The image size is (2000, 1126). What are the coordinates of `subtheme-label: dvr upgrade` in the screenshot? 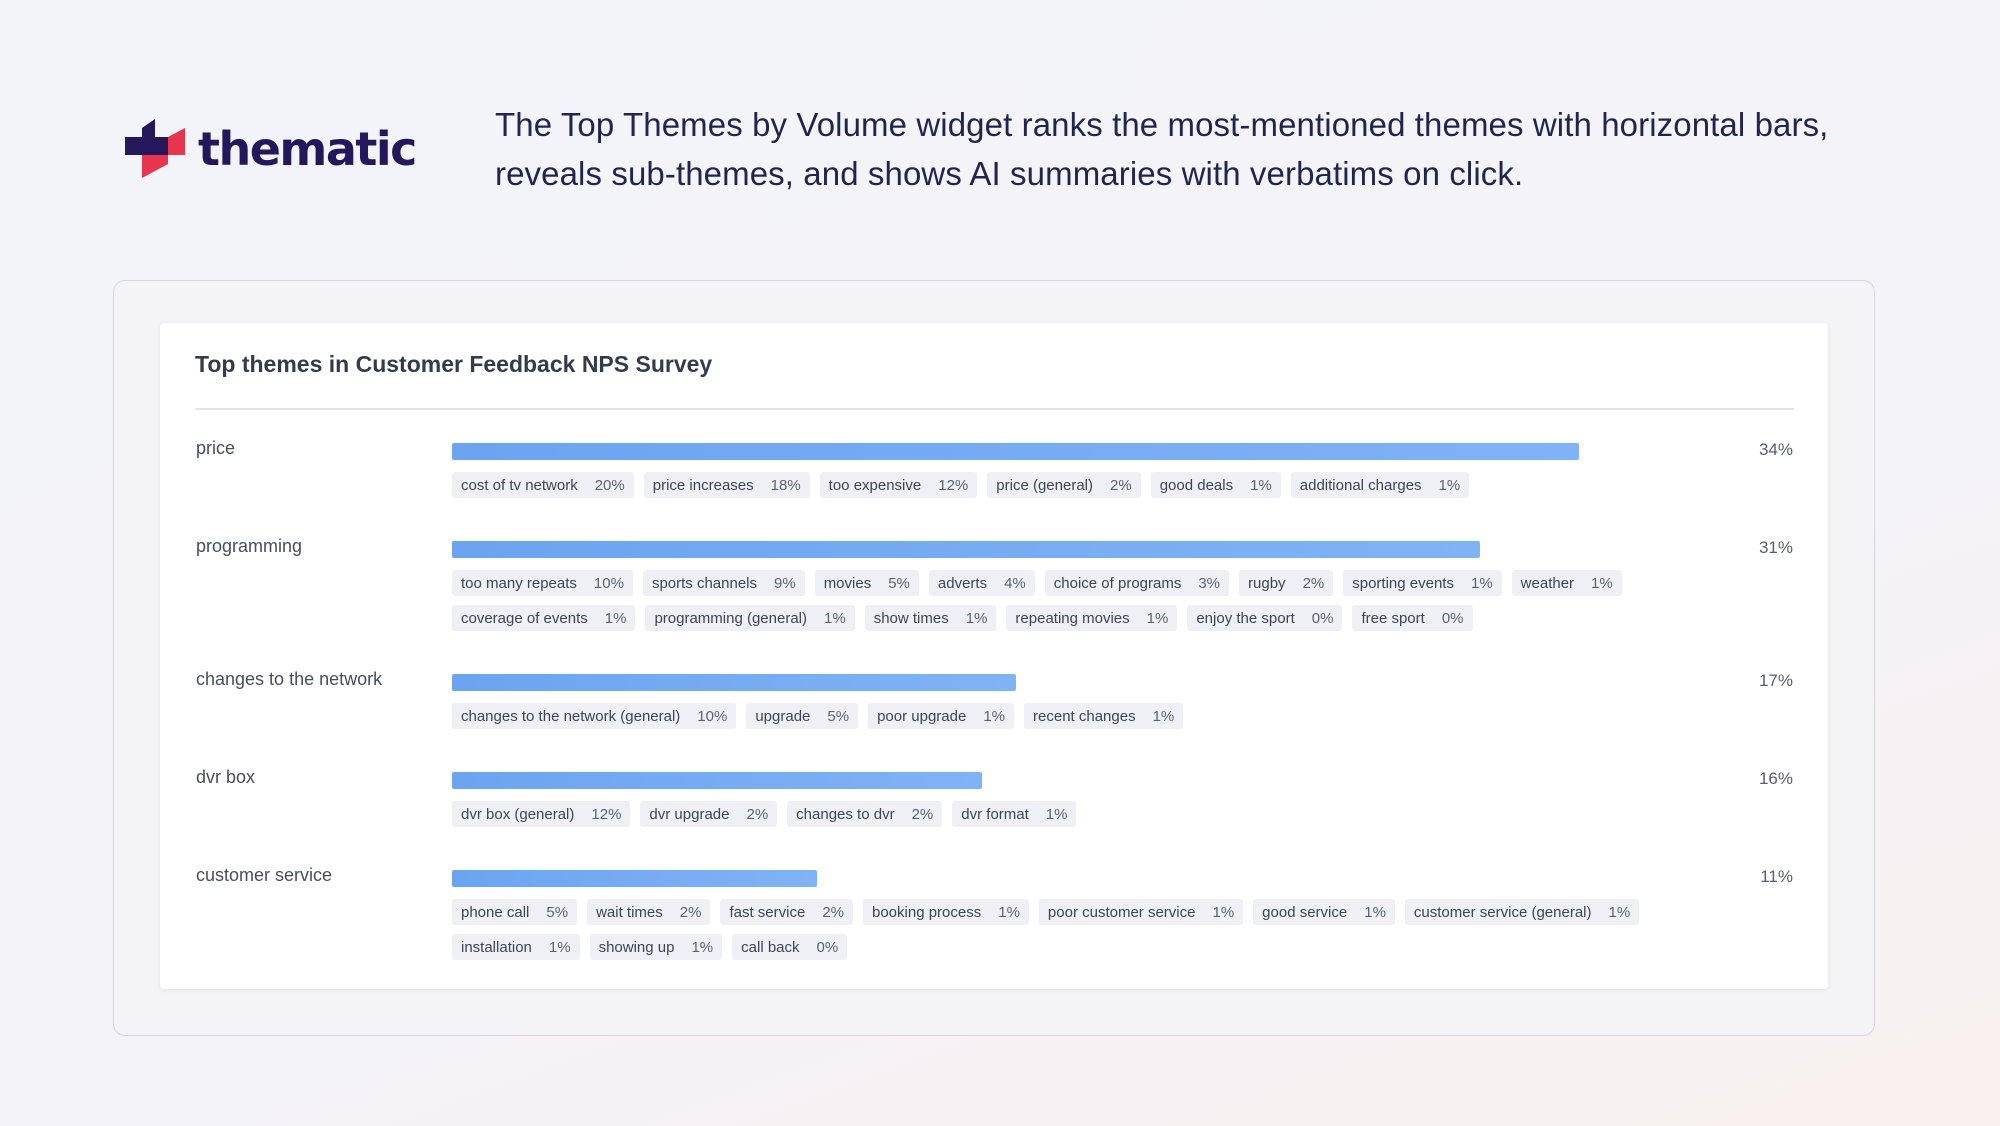 It's located at (689, 814).